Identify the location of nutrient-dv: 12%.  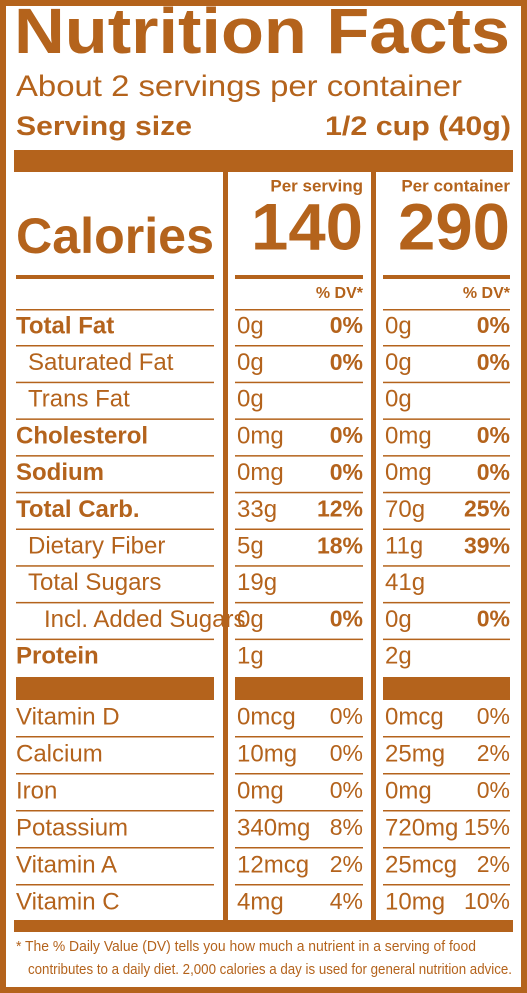
(340, 509).